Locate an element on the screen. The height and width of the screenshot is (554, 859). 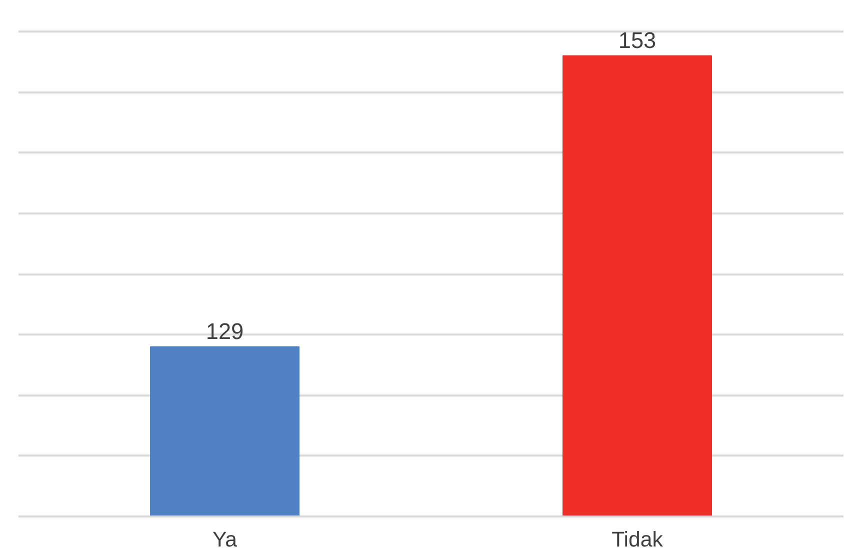
x-tick-label: Ya is located at coordinates (225, 540).